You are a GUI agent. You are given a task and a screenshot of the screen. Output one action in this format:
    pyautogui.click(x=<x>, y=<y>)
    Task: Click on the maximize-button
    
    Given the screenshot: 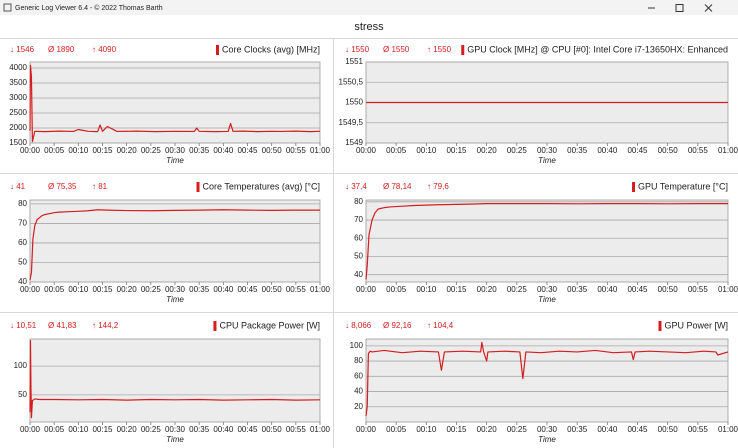 What is the action you would take?
    pyautogui.click(x=679, y=8)
    